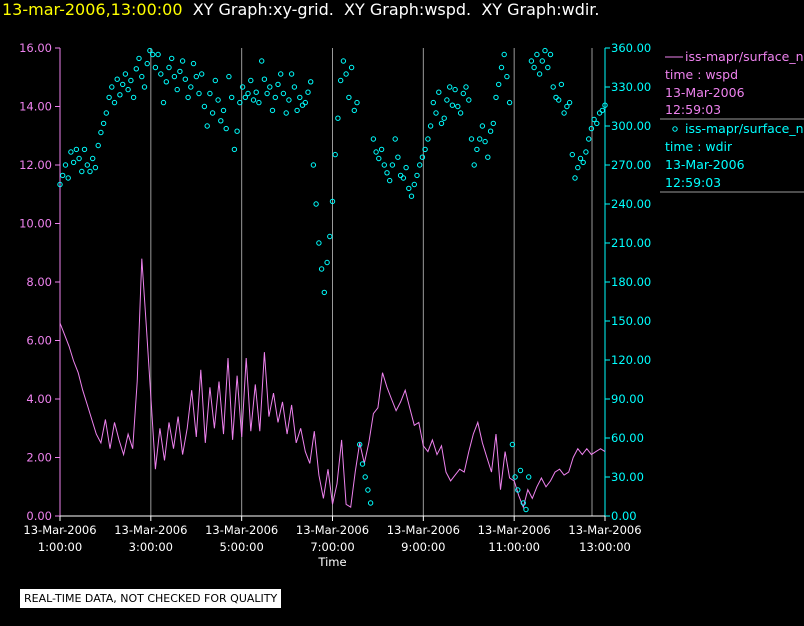 Image resolution: width=804 pixels, height=626 pixels. I want to click on y-right-tick-label: 330.00, so click(631, 87).